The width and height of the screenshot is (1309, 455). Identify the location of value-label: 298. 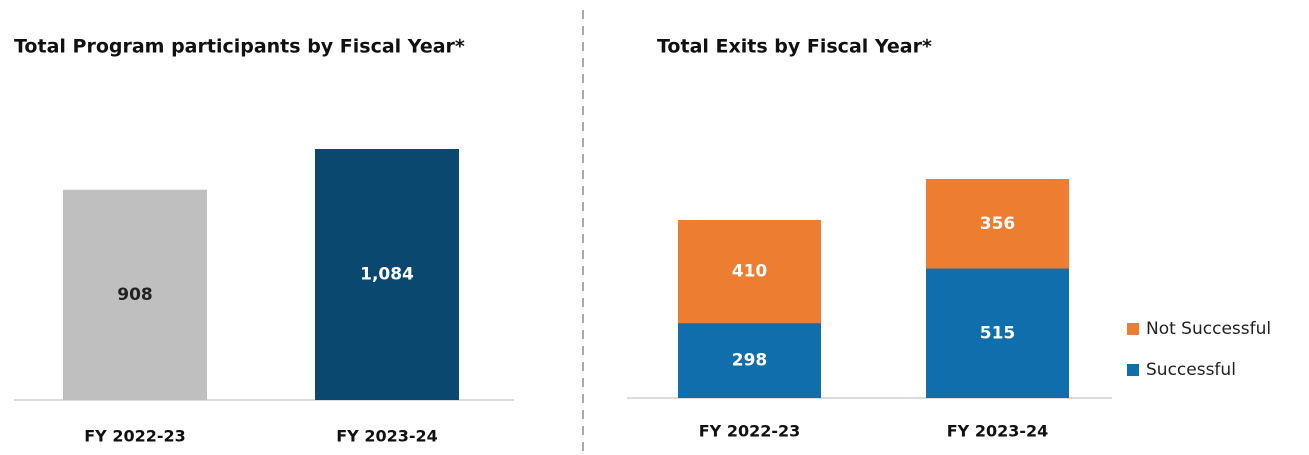
(750, 361).